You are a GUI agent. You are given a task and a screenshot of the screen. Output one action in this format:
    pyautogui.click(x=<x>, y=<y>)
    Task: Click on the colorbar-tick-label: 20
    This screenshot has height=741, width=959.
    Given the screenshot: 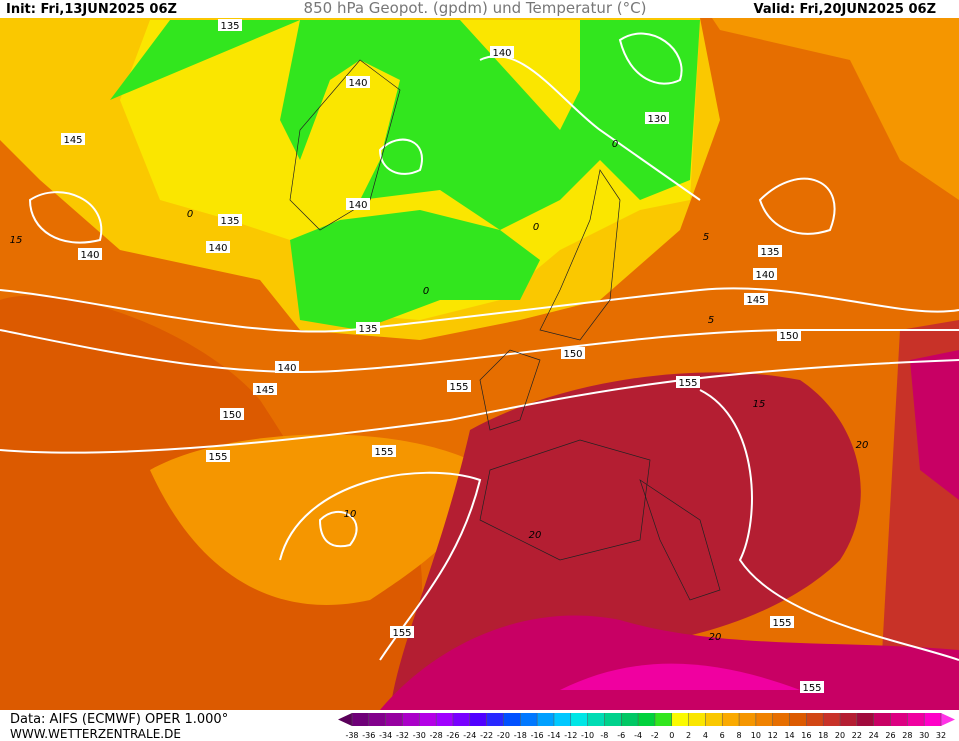 What is the action you would take?
    pyautogui.click(x=840, y=735)
    